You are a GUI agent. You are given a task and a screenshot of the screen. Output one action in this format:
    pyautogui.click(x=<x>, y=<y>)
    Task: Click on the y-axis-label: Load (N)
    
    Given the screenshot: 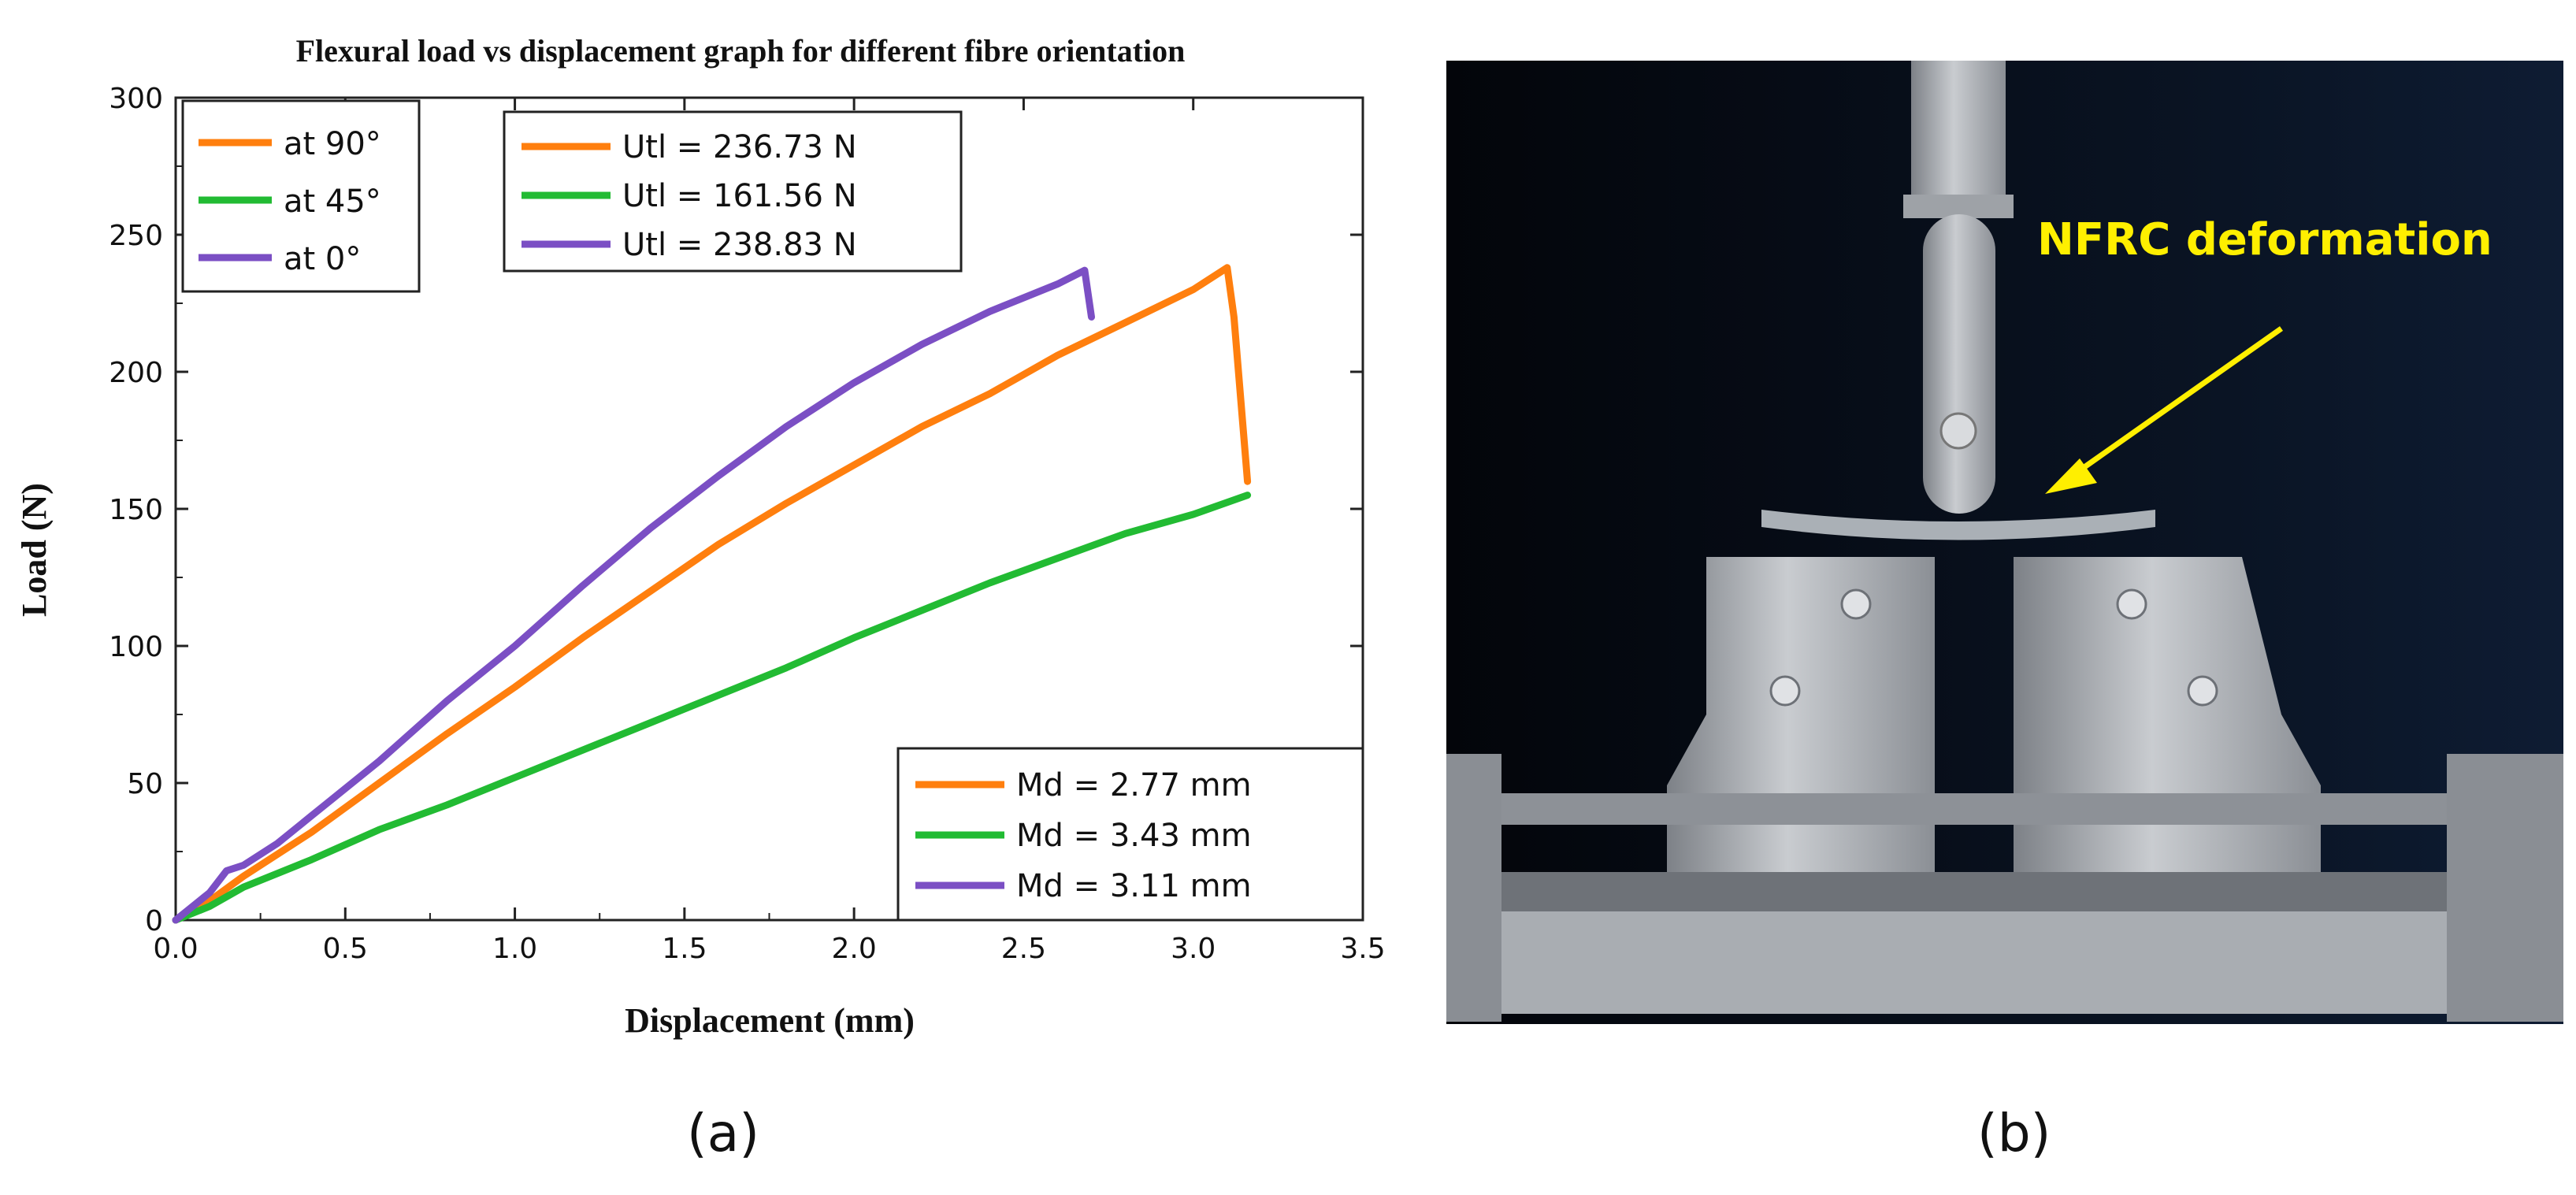 What is the action you would take?
    pyautogui.click(x=34, y=550)
    